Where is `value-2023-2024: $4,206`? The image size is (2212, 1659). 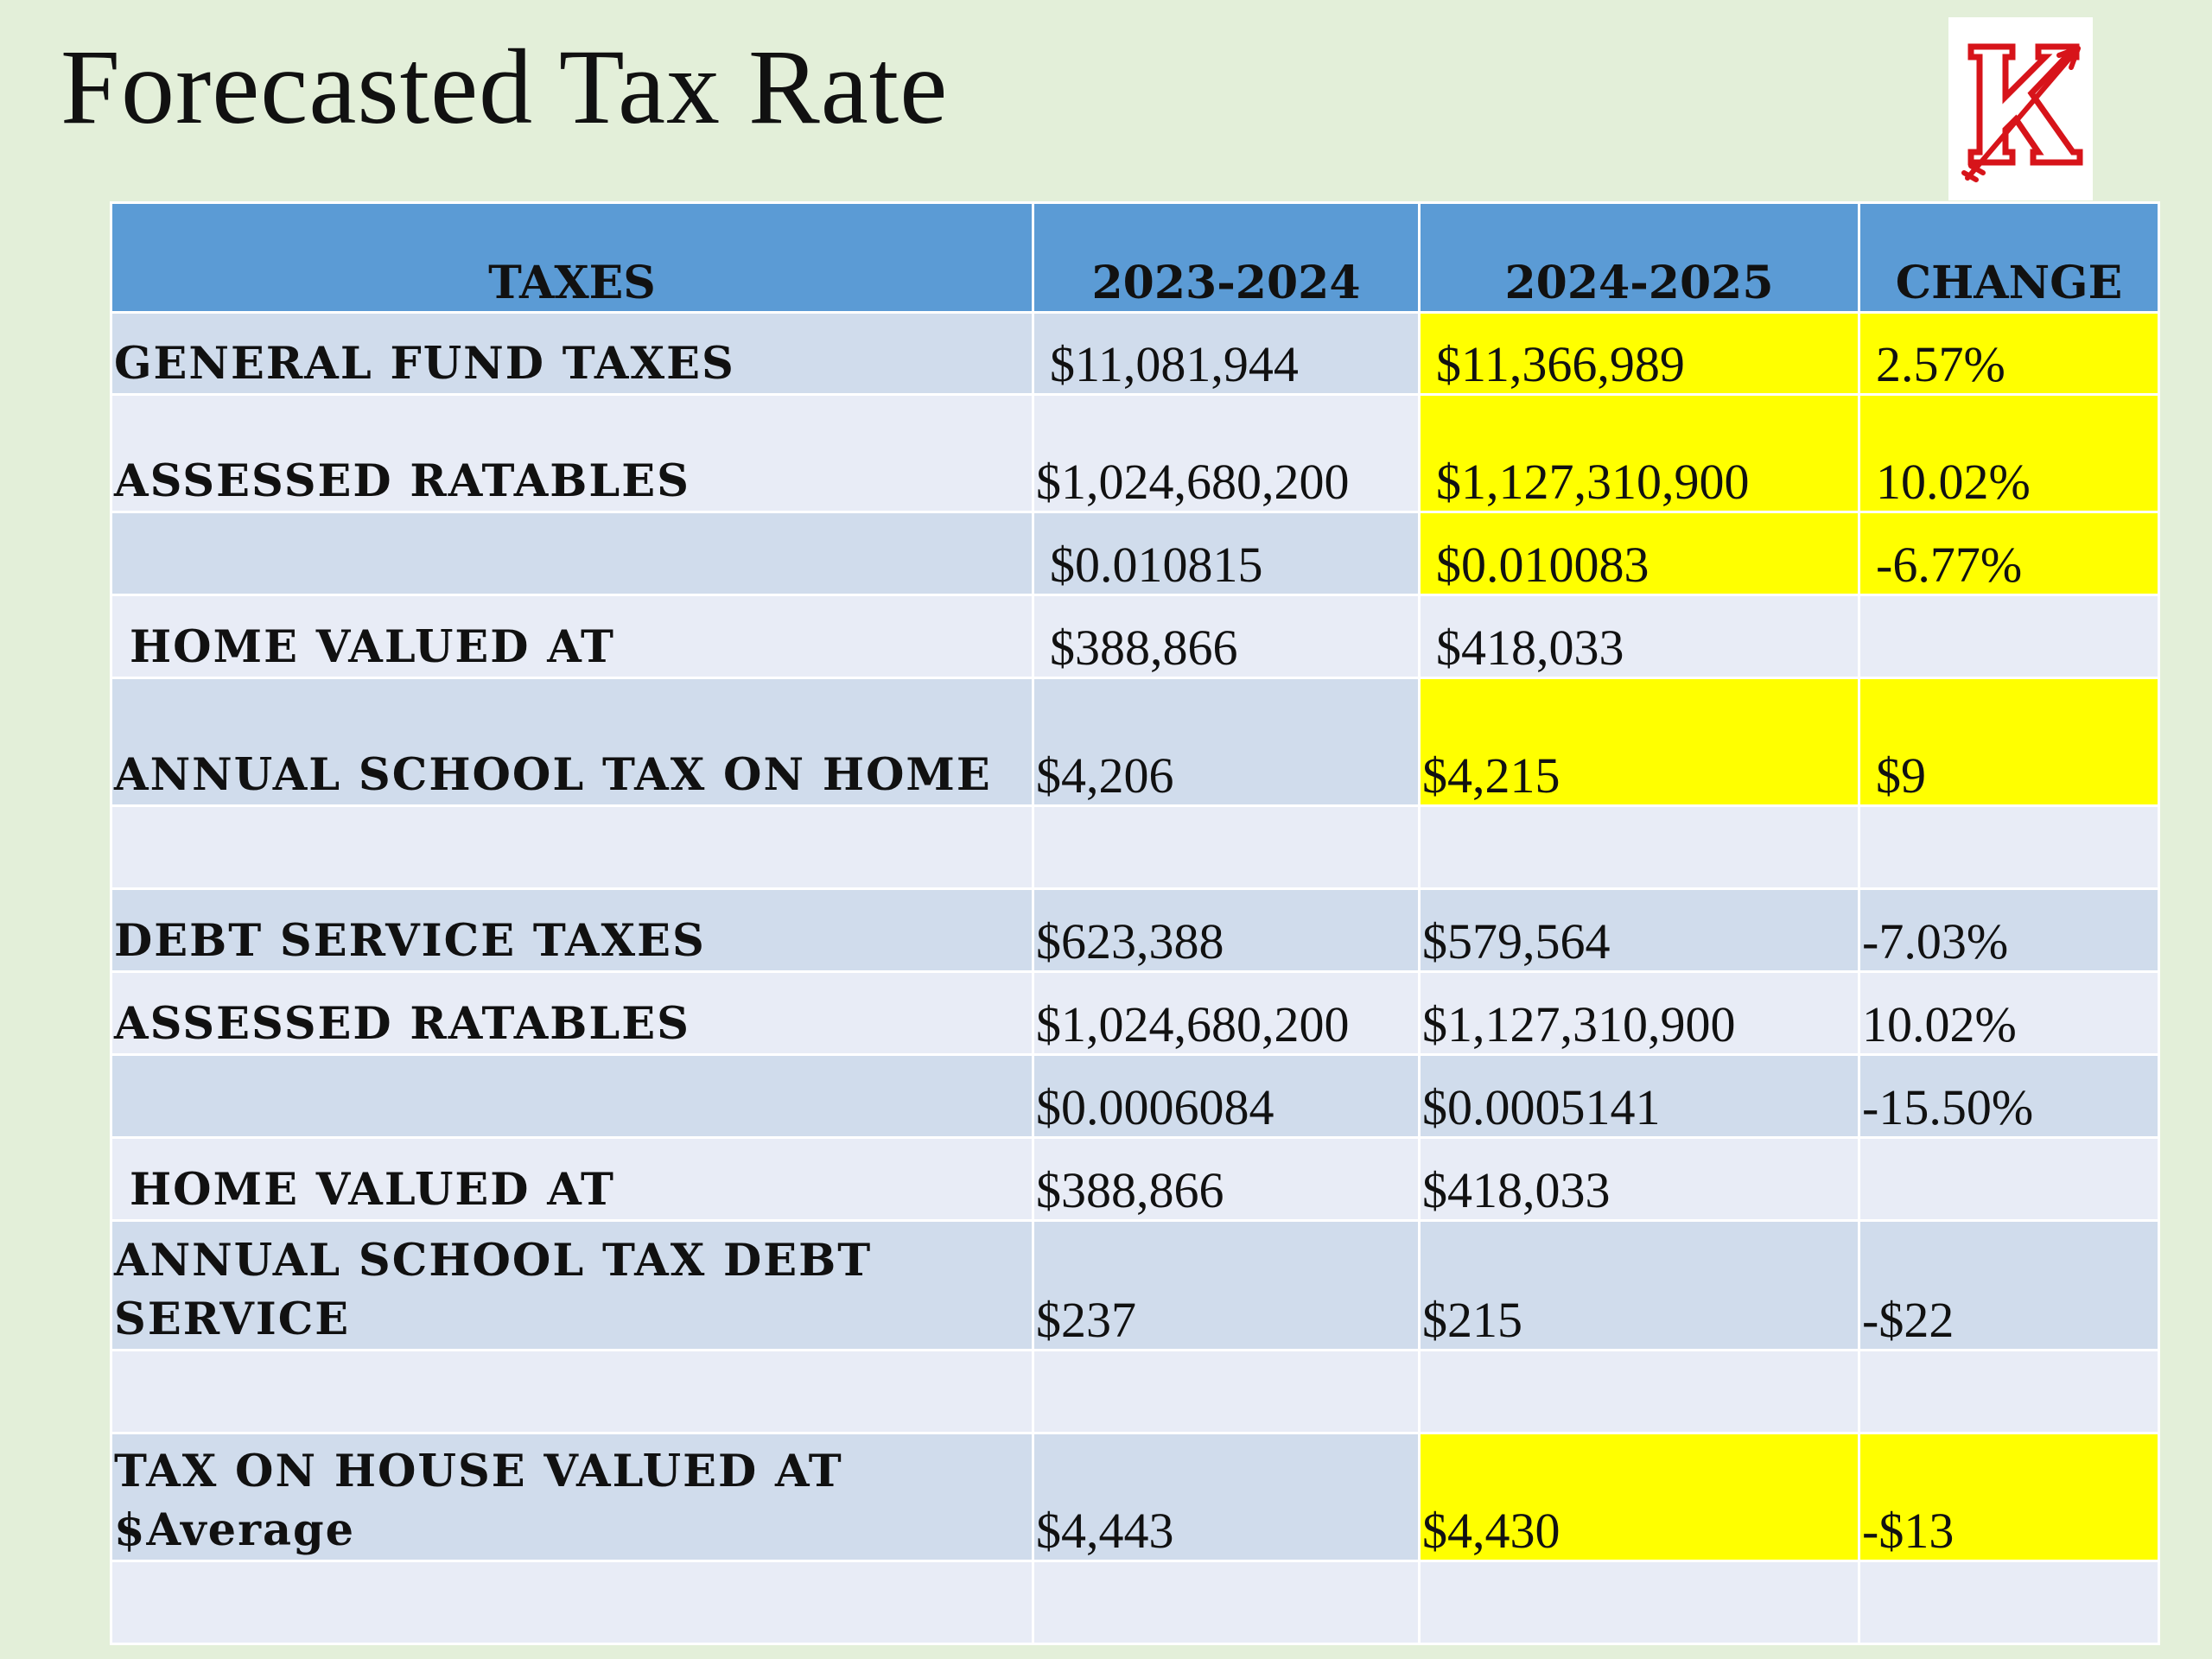 value-2023-2024: $4,206 is located at coordinates (1226, 742).